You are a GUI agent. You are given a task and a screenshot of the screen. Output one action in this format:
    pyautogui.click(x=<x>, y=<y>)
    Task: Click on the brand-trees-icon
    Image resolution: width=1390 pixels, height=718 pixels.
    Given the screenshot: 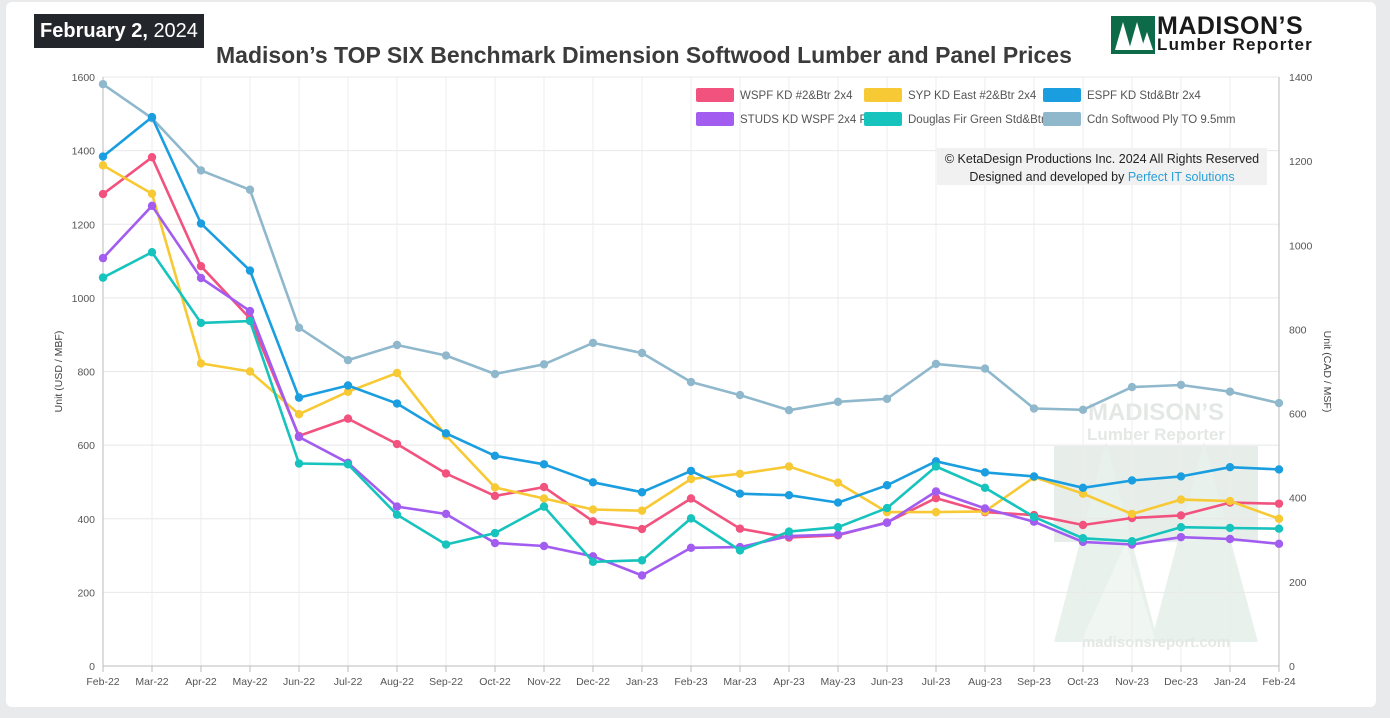 What is the action you would take?
    pyautogui.click(x=1133, y=35)
    